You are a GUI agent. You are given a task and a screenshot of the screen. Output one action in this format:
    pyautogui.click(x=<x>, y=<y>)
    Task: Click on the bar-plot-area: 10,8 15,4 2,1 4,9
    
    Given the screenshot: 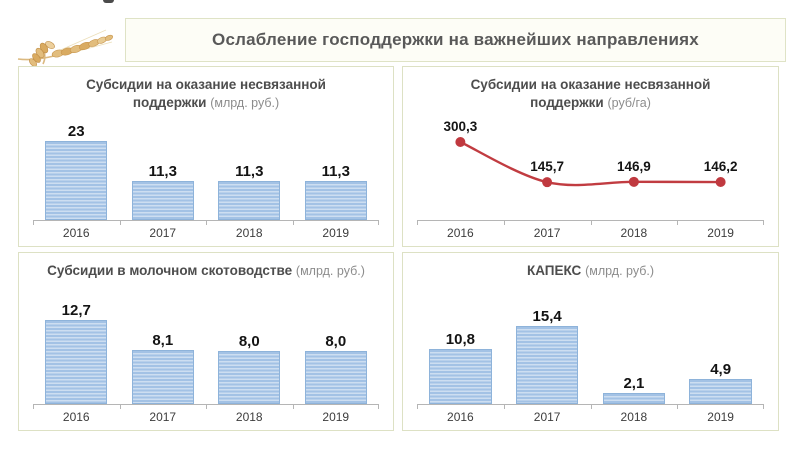 What is the action you would take?
    pyautogui.click(x=590, y=354)
    